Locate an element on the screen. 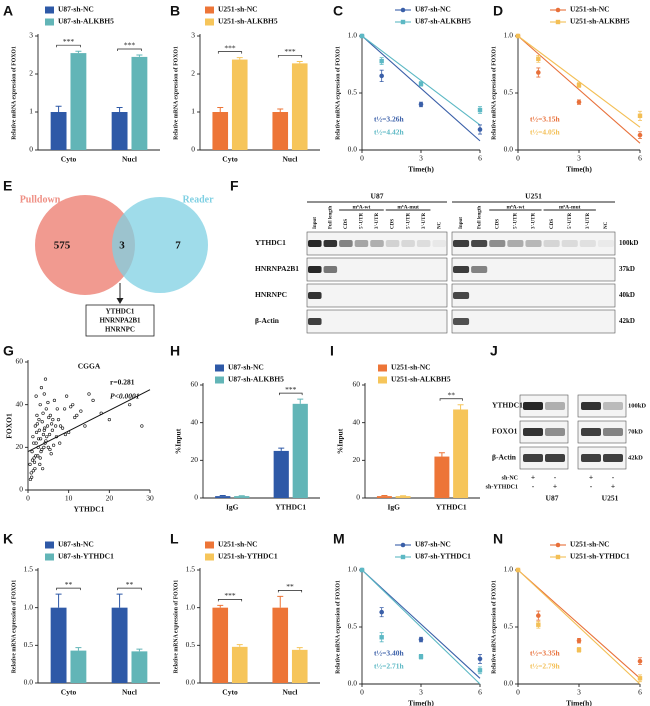 This screenshot has width=650, height=706. panel-label: J is located at coordinates (494, 351).